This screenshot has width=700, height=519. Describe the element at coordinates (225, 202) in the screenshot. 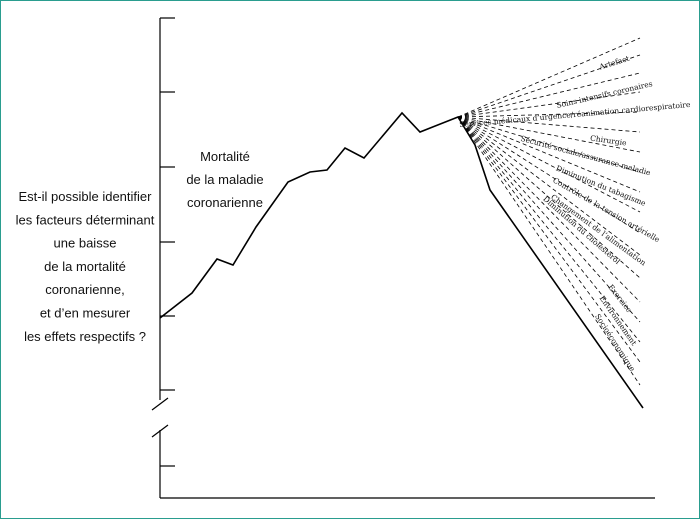

I see `mortality-label: coronarienne` at that location.